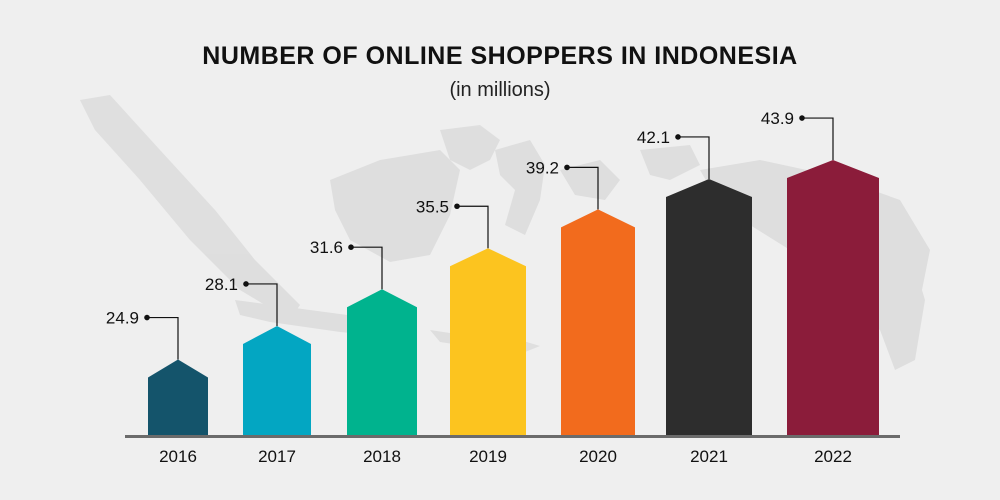  I want to click on chart-subtitle: (in millions), so click(500, 90).